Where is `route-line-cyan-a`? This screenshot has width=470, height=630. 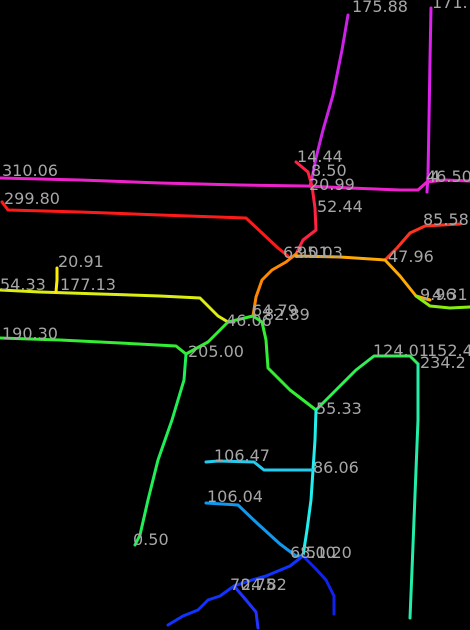
route-line-cyan-a is located at coordinates (309, 483).